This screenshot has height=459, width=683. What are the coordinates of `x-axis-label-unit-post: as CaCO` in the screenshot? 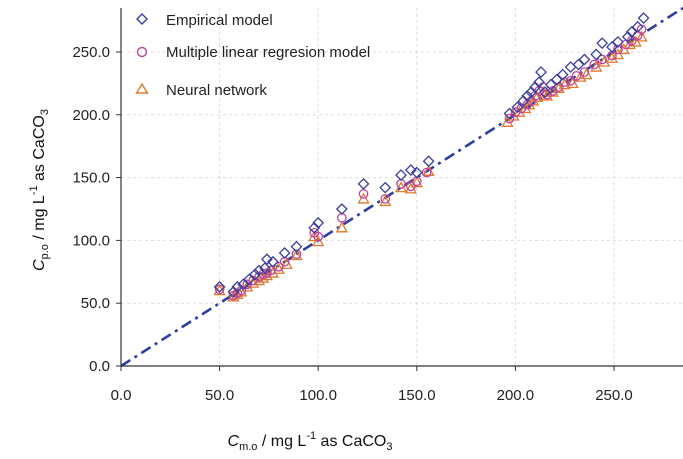 It's located at (351, 441).